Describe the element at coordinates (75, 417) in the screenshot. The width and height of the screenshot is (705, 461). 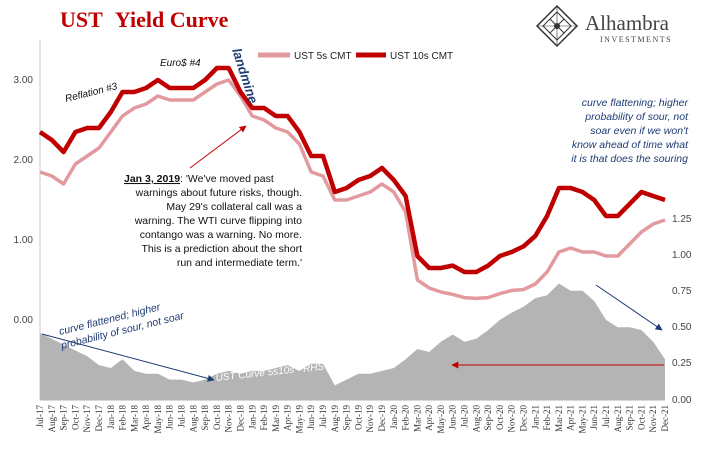
I see `x-tick-label: Oct-17` at that location.